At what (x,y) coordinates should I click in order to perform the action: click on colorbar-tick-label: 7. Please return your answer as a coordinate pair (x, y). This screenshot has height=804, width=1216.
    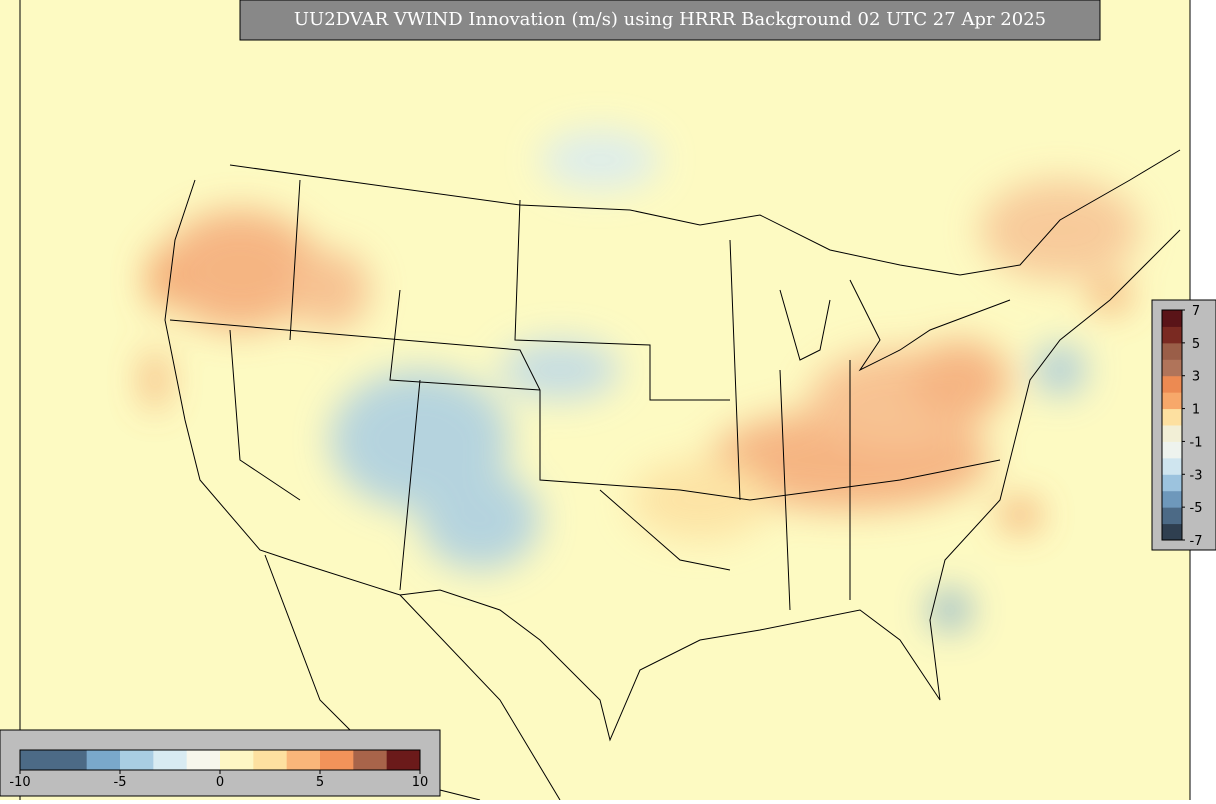
    Looking at the image, I should click on (1196, 311).